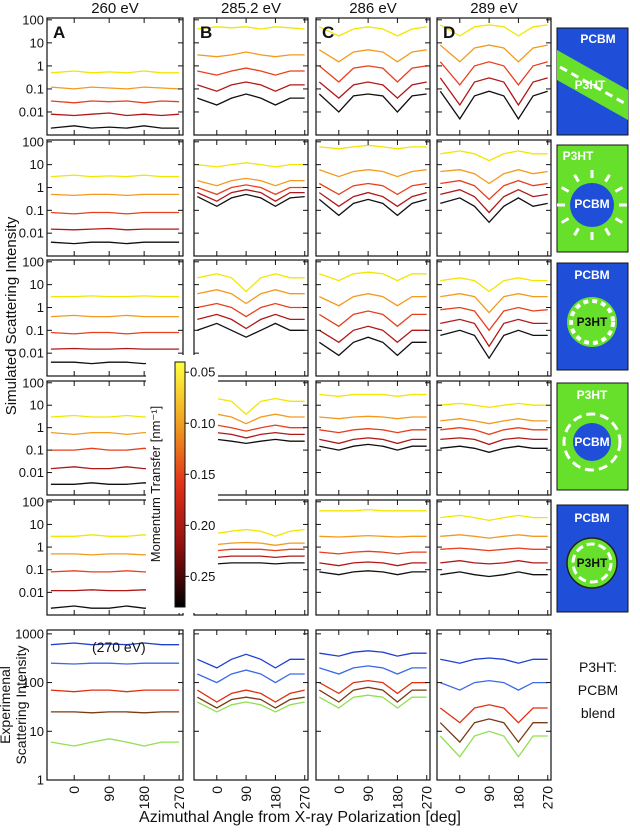  What do you see at coordinates (275, 798) in the screenshot?
I see `x-tick-label: 180` at bounding box center [275, 798].